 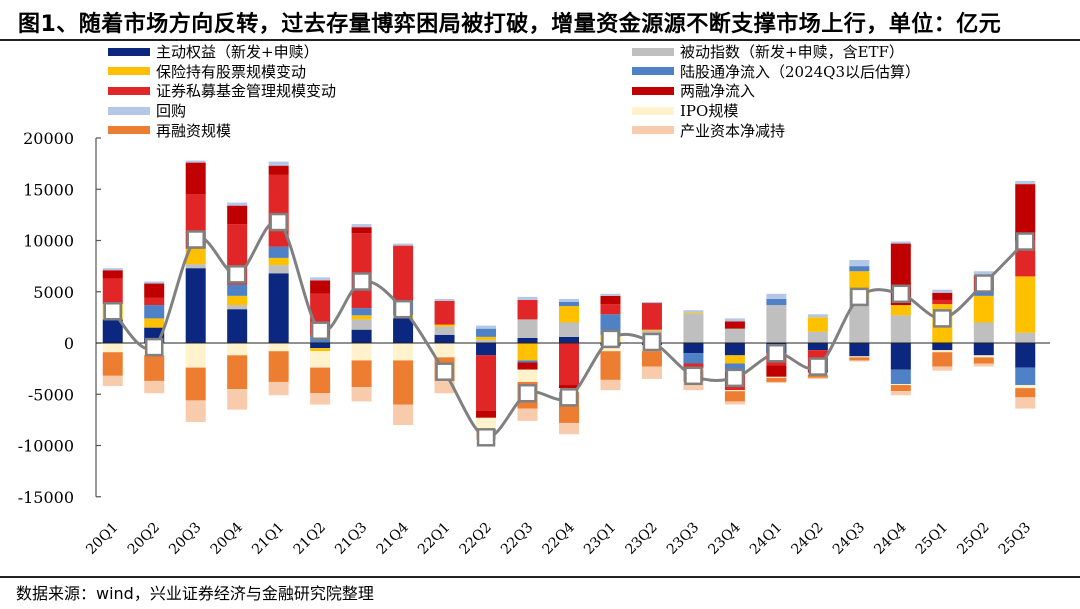 I want to click on source-note: 数据来源：wind，兴业证券经济与金融研究院整理, so click(x=195, y=593).